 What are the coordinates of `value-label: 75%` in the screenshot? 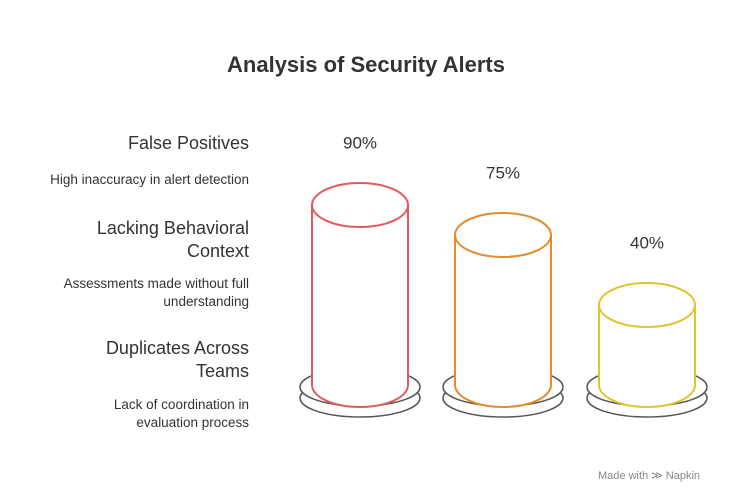 It's located at (503, 172).